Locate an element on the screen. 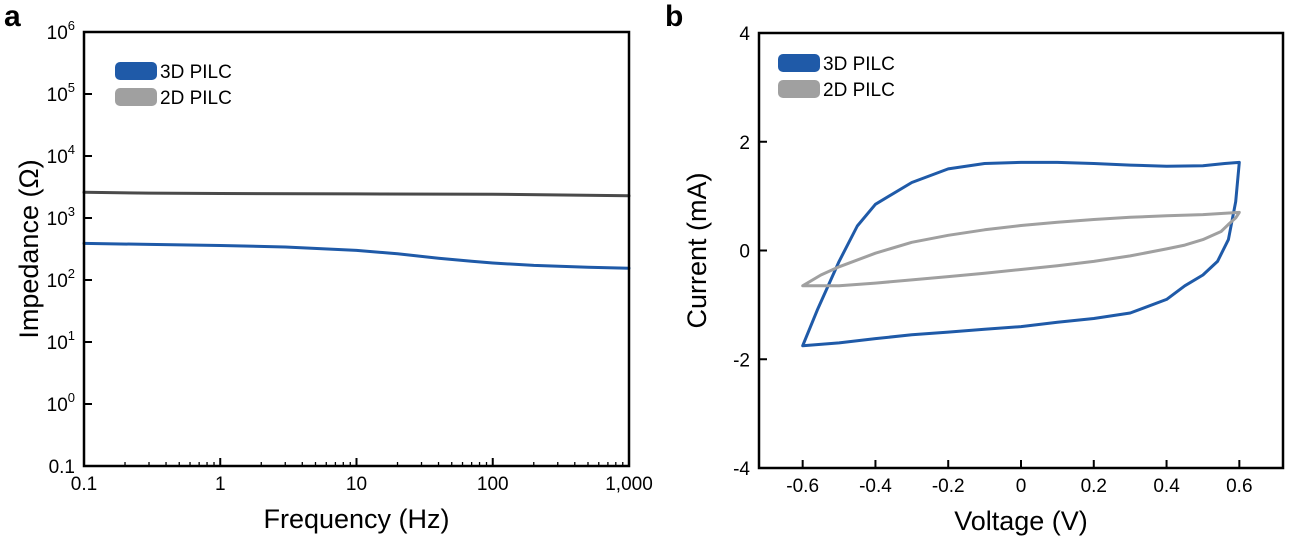 The image size is (1296, 546). panel-a-y-tick-label: 10⁰ is located at coordinates (61, 403).